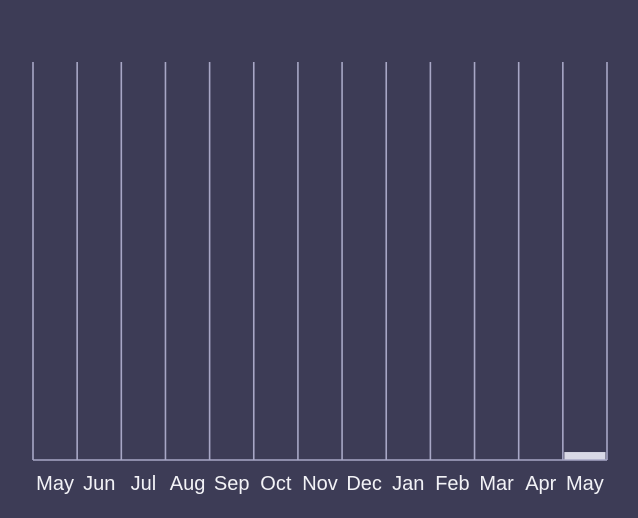 This screenshot has width=638, height=518. Describe the element at coordinates (452, 484) in the screenshot. I see `x-tick-label: Feb` at that location.